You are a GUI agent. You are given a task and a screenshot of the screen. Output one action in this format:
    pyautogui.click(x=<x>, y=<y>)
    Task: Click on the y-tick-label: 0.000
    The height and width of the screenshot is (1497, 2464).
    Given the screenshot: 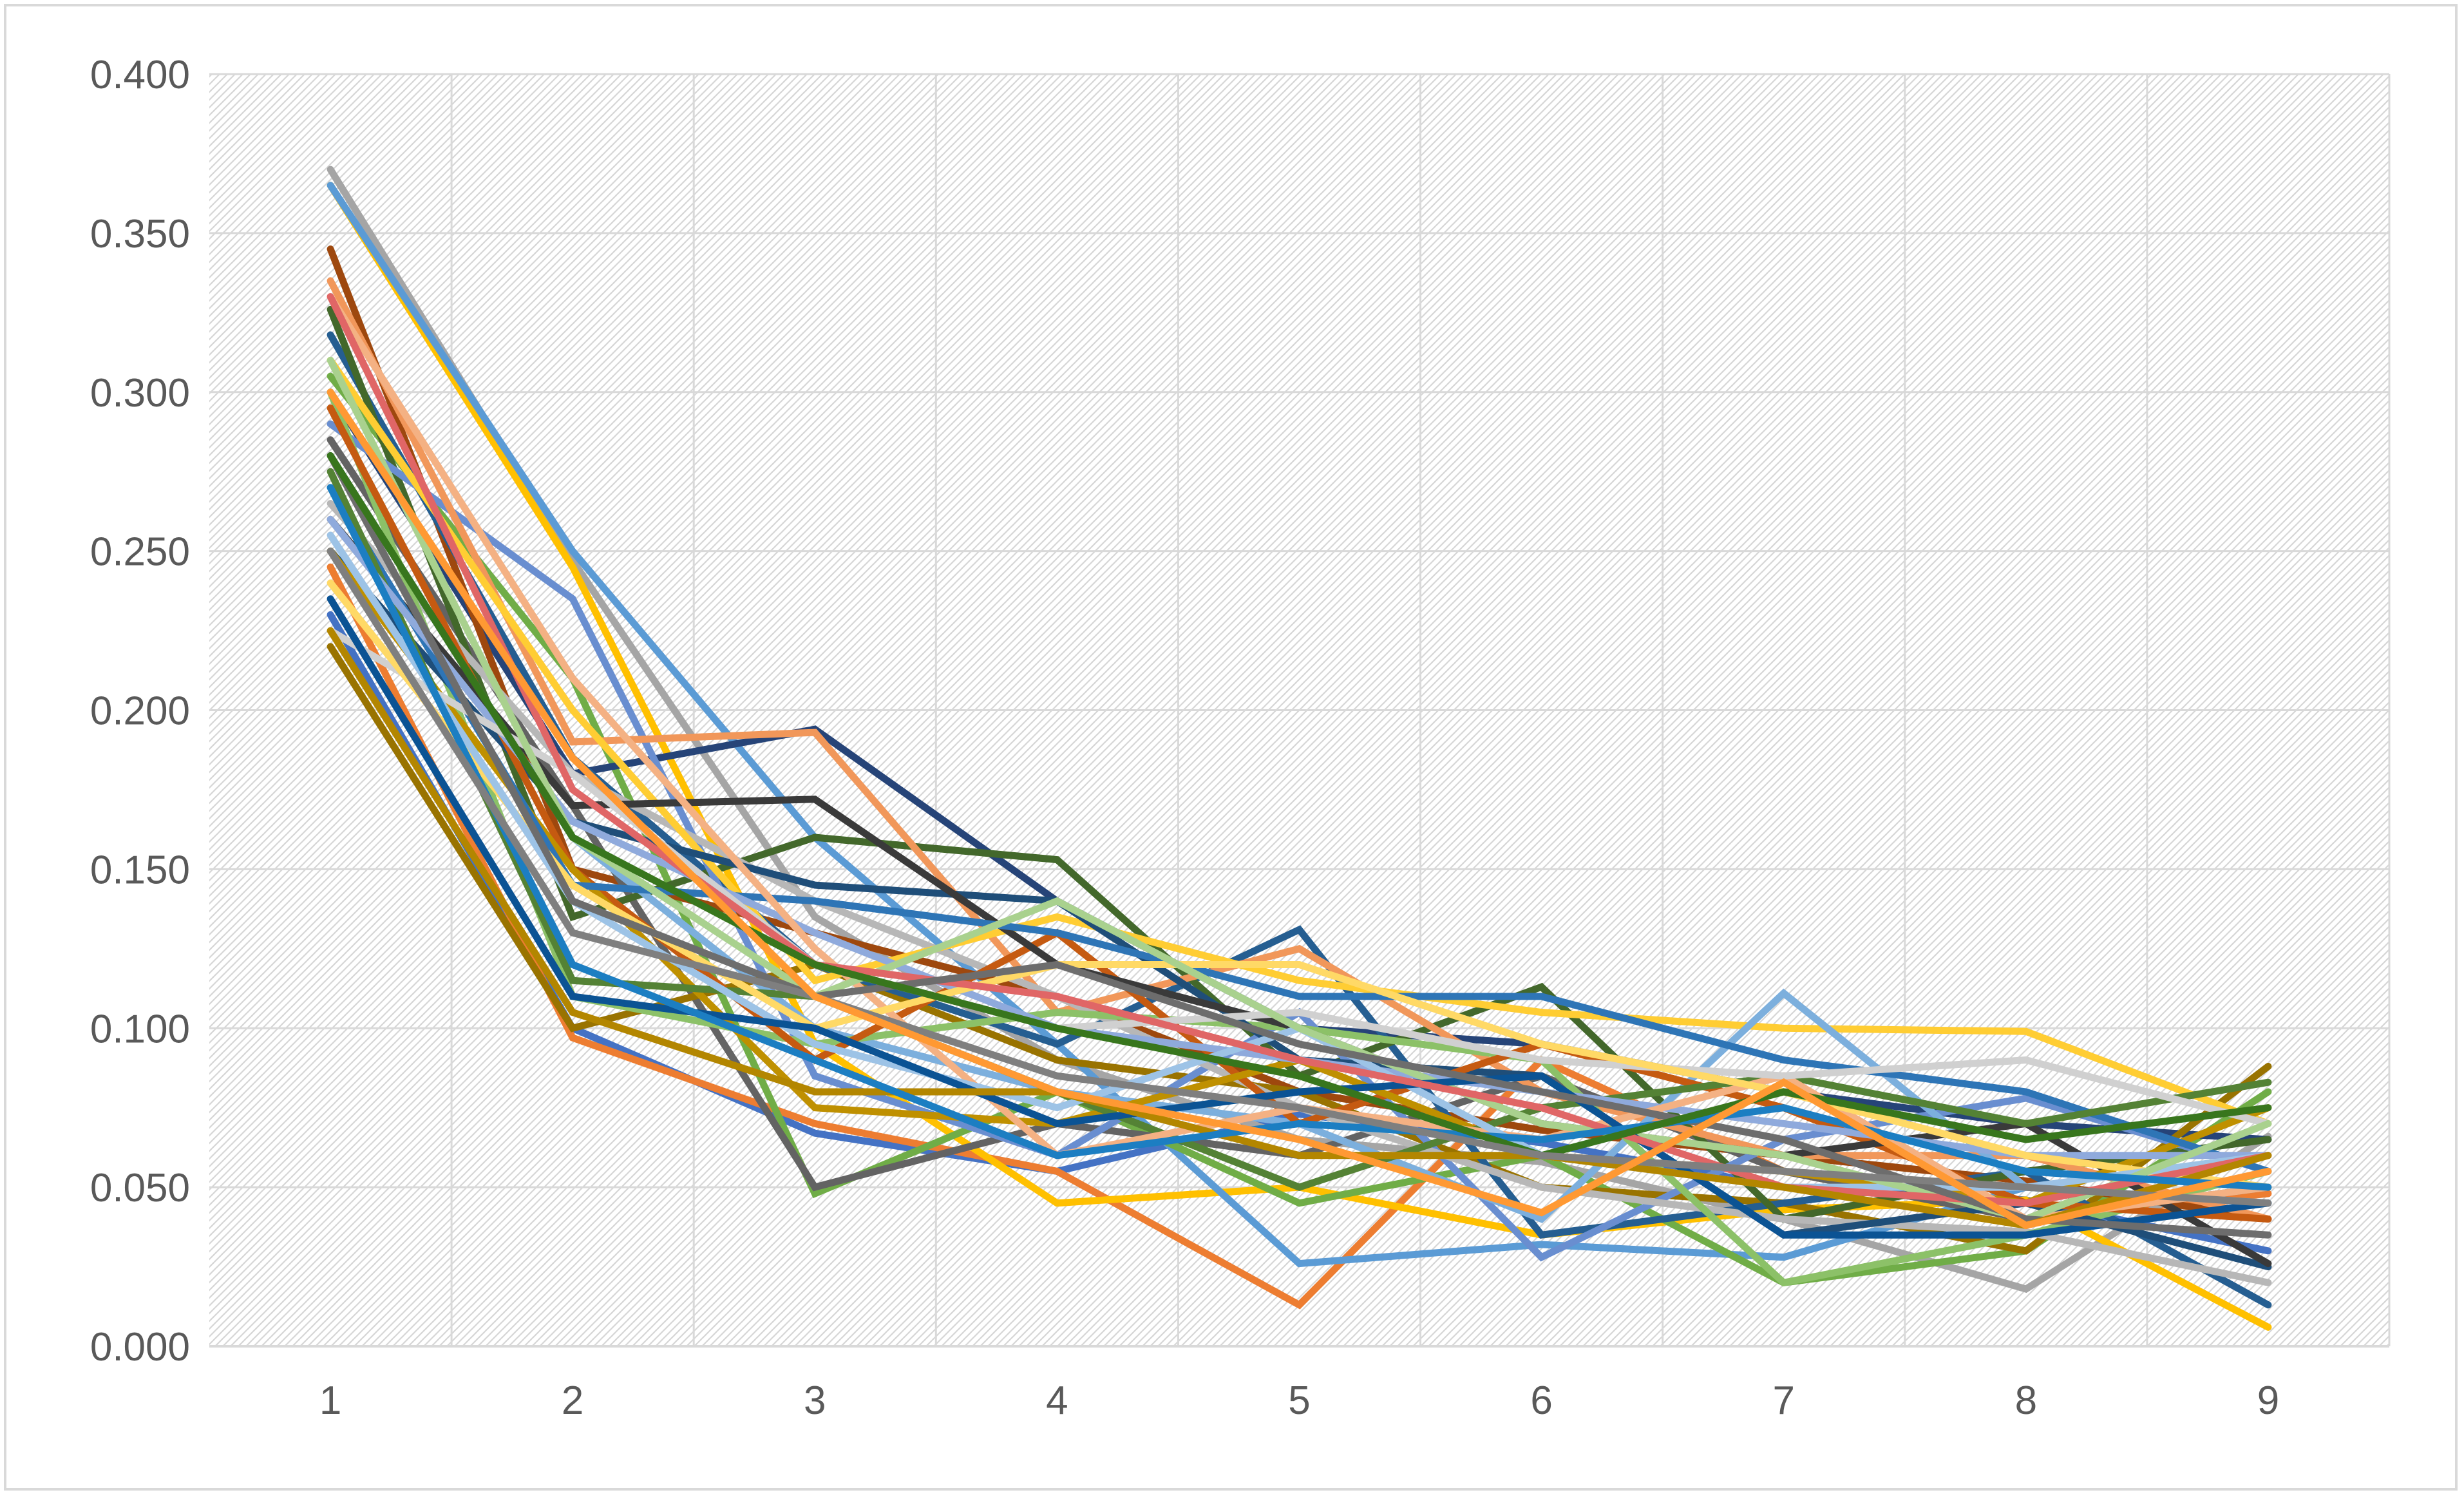 What is the action you would take?
    pyautogui.click(x=140, y=1347)
    